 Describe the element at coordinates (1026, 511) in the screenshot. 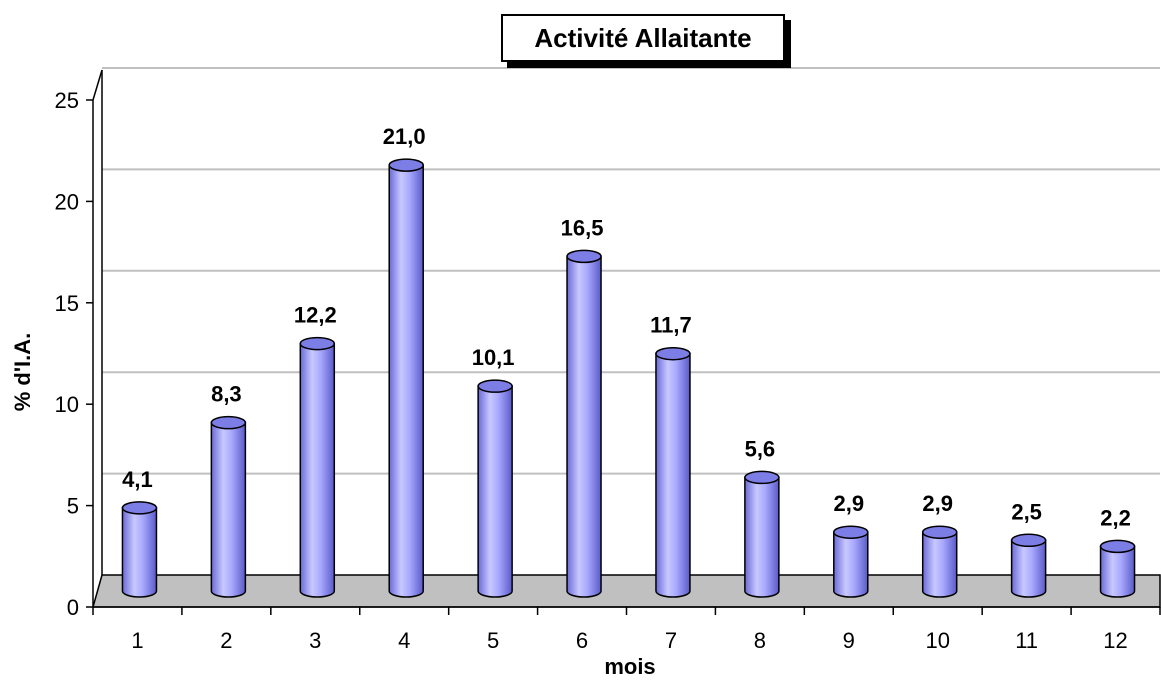

I see `data-label: 2,5` at that location.